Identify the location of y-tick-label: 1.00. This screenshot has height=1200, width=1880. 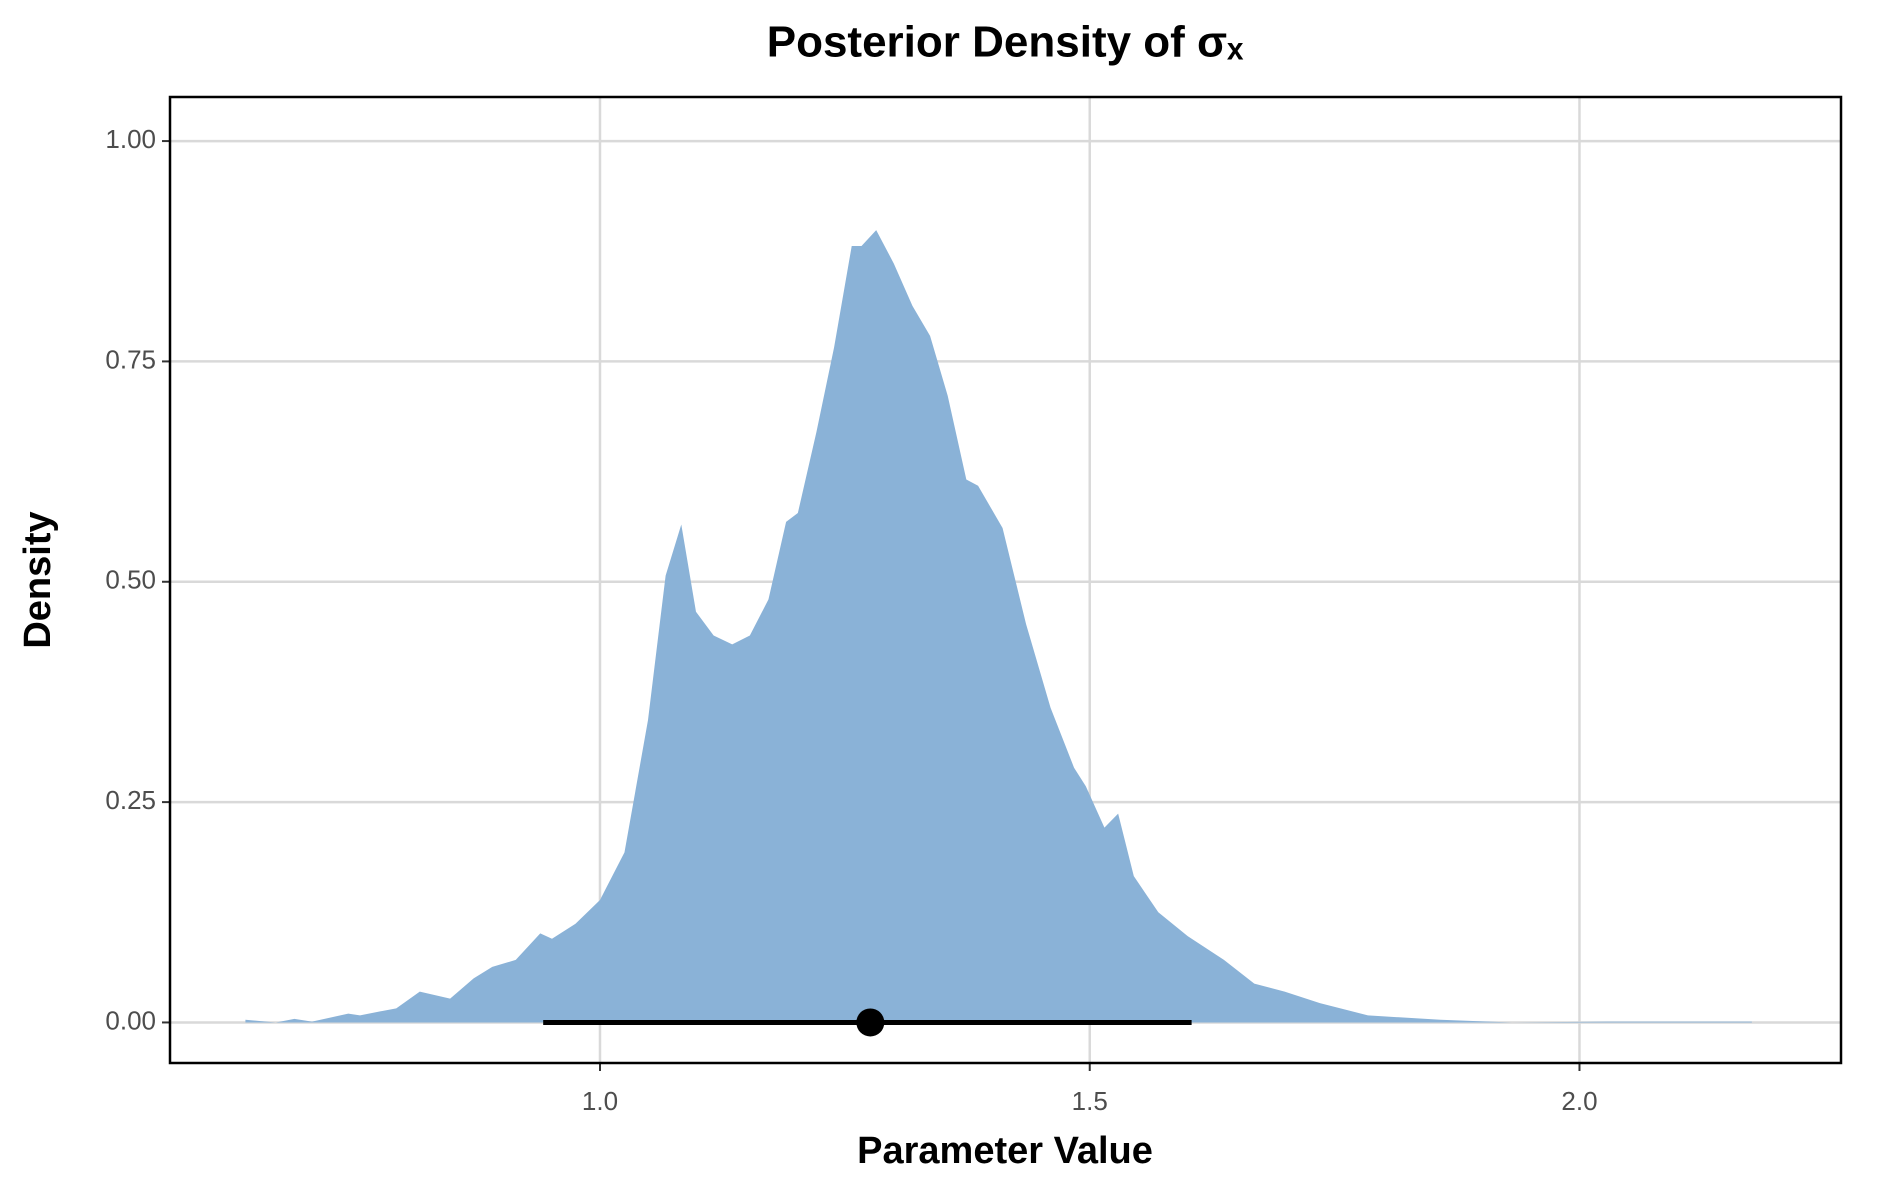
(130, 139).